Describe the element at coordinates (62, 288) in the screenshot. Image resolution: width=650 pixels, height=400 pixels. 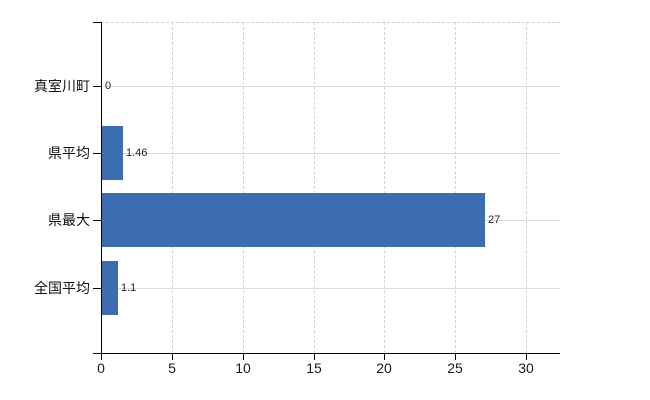
I see `category-label-zenkokuheikin: 全国平均` at that location.